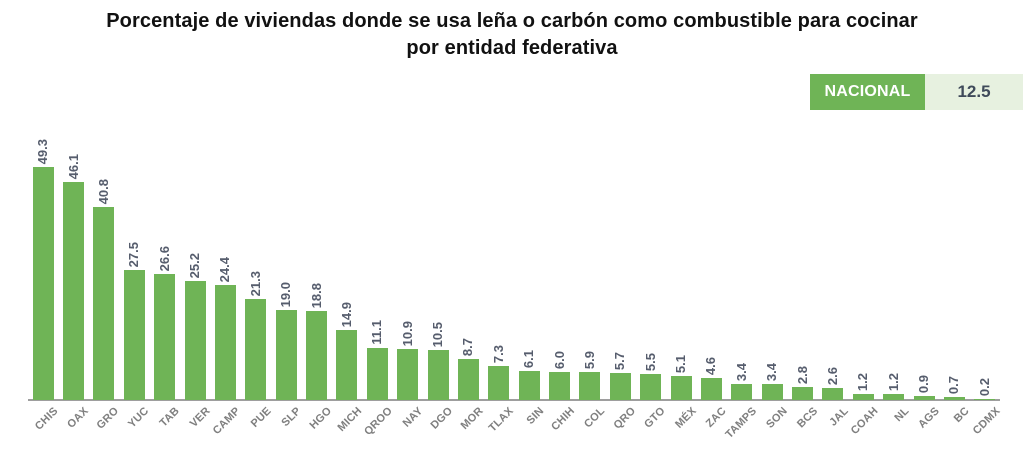  Describe the element at coordinates (170, 417) in the screenshot. I see `bar-category-label: TAB` at that location.